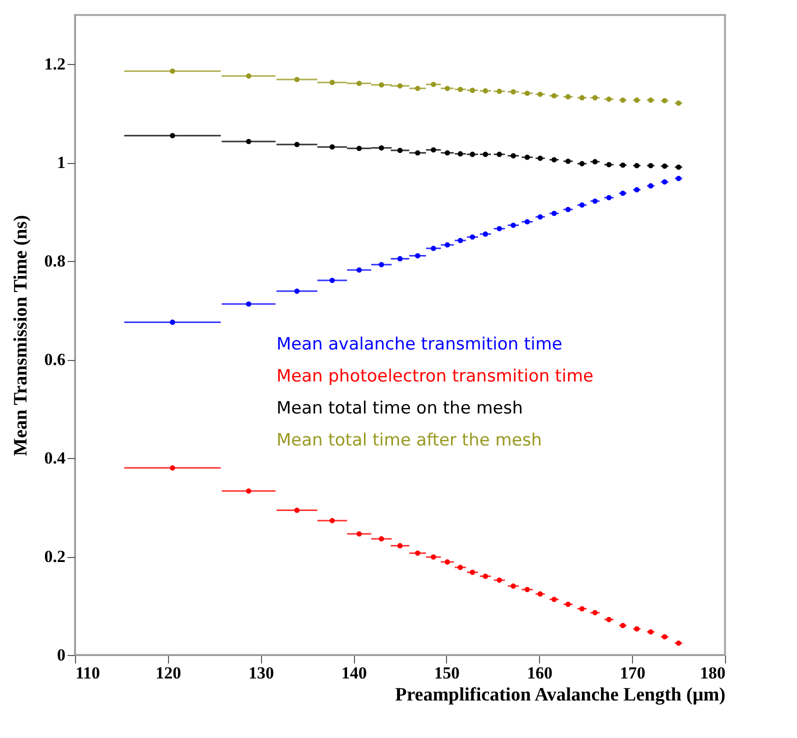  What do you see at coordinates (409, 440) in the screenshot?
I see `text: Mean total time after the mesh` at bounding box center [409, 440].